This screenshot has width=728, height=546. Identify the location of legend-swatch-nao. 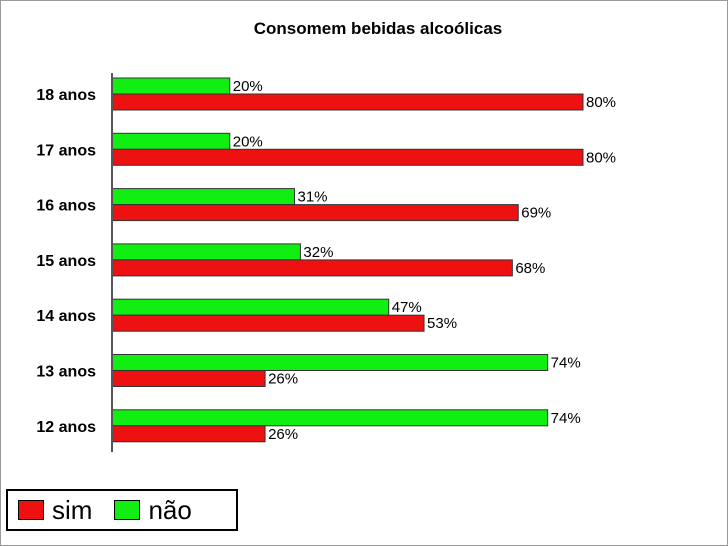
(127, 510).